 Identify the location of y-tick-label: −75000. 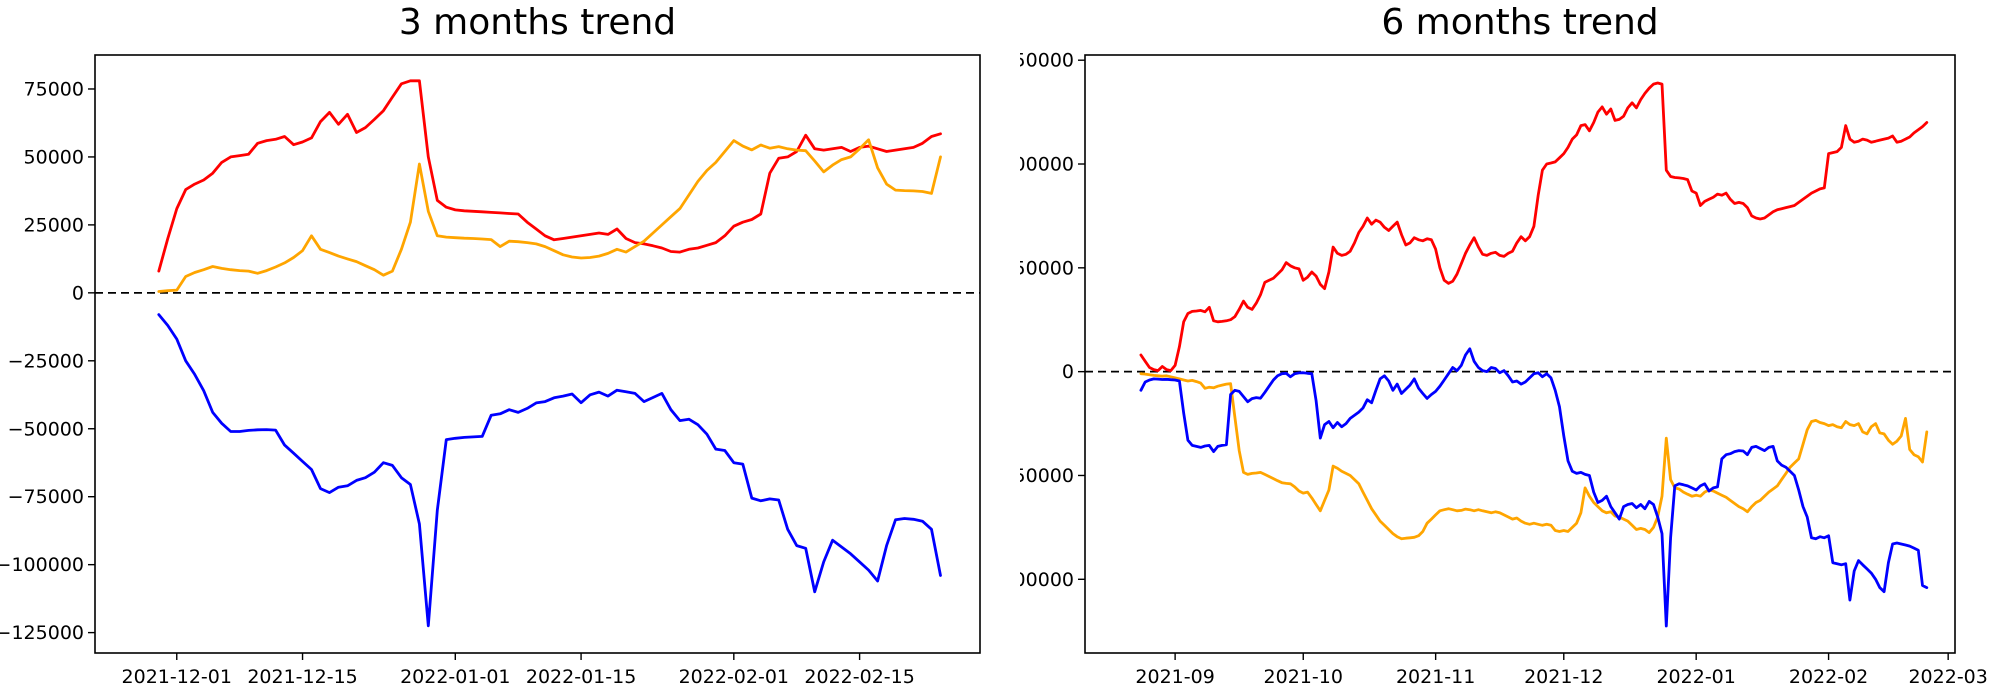
(46, 497).